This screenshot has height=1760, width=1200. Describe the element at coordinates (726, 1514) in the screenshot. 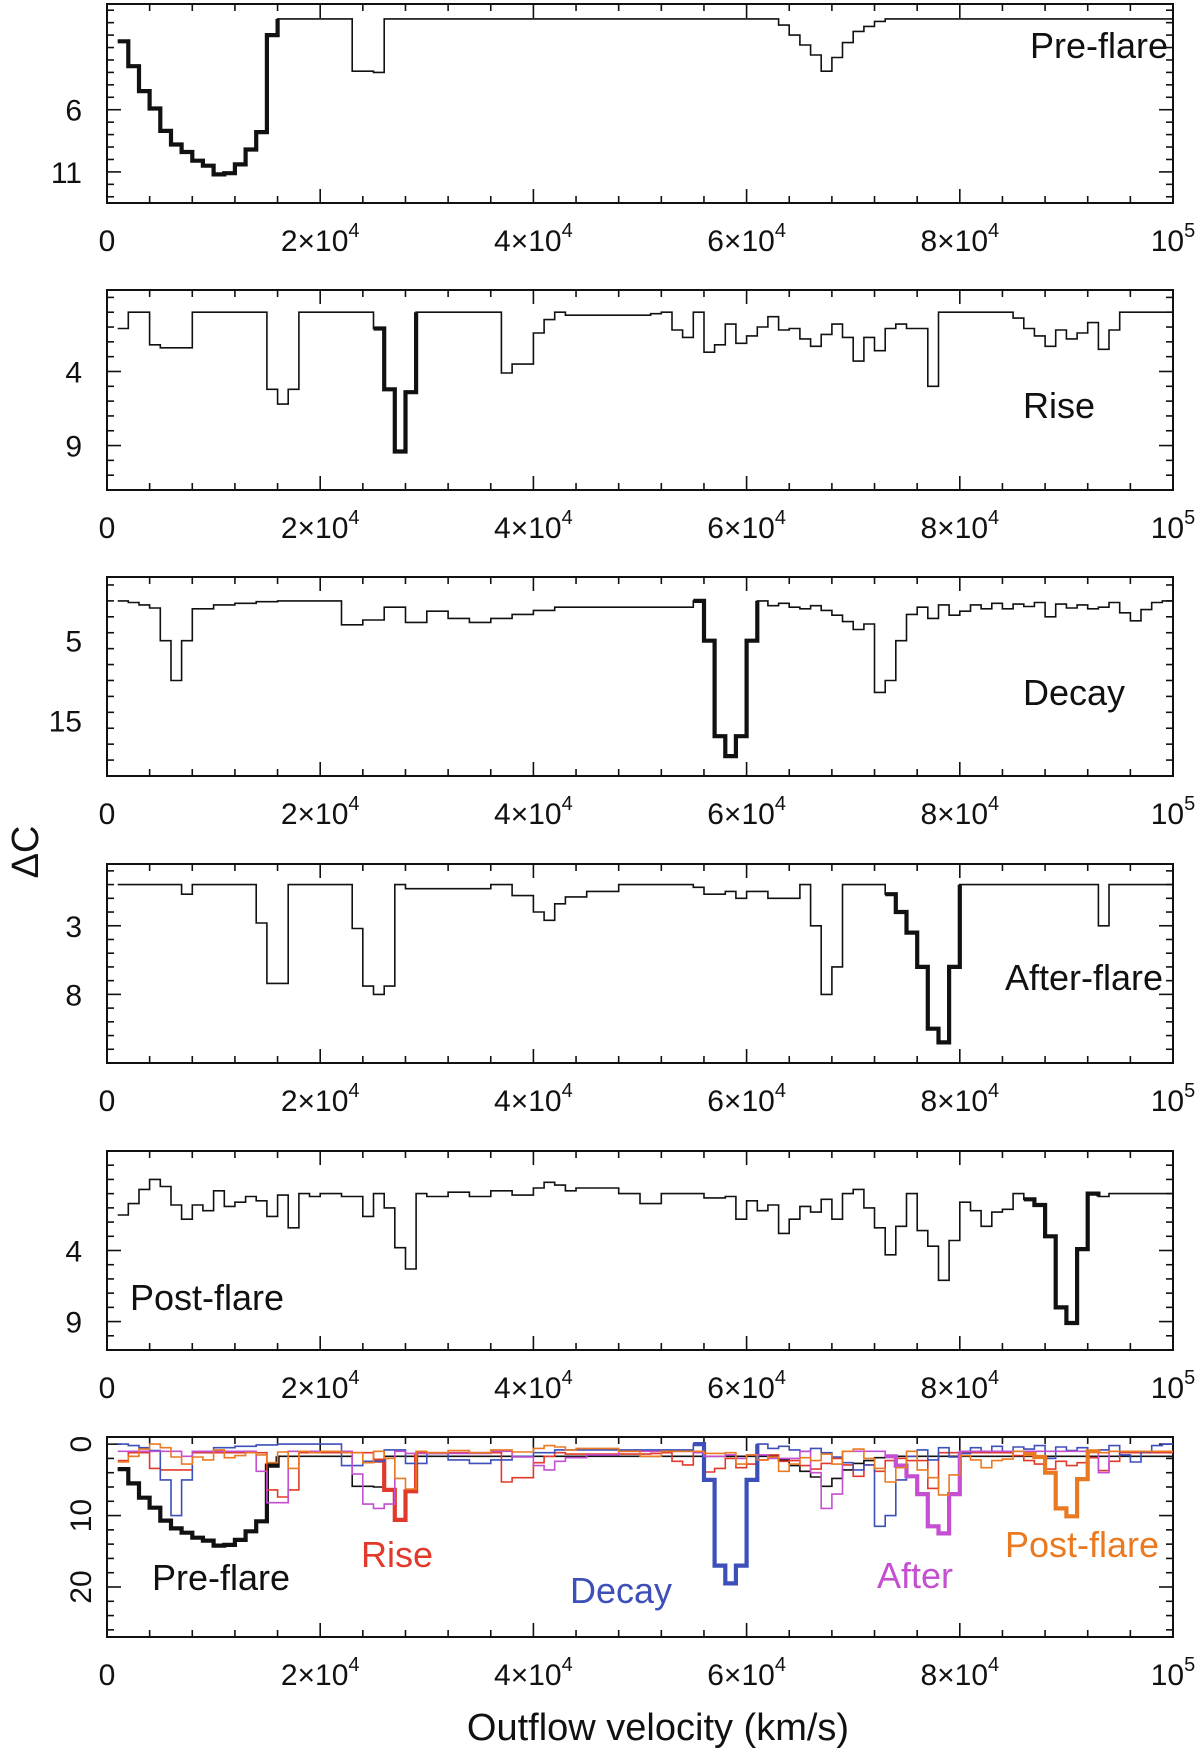

I see `series-highlight-decay` at that location.